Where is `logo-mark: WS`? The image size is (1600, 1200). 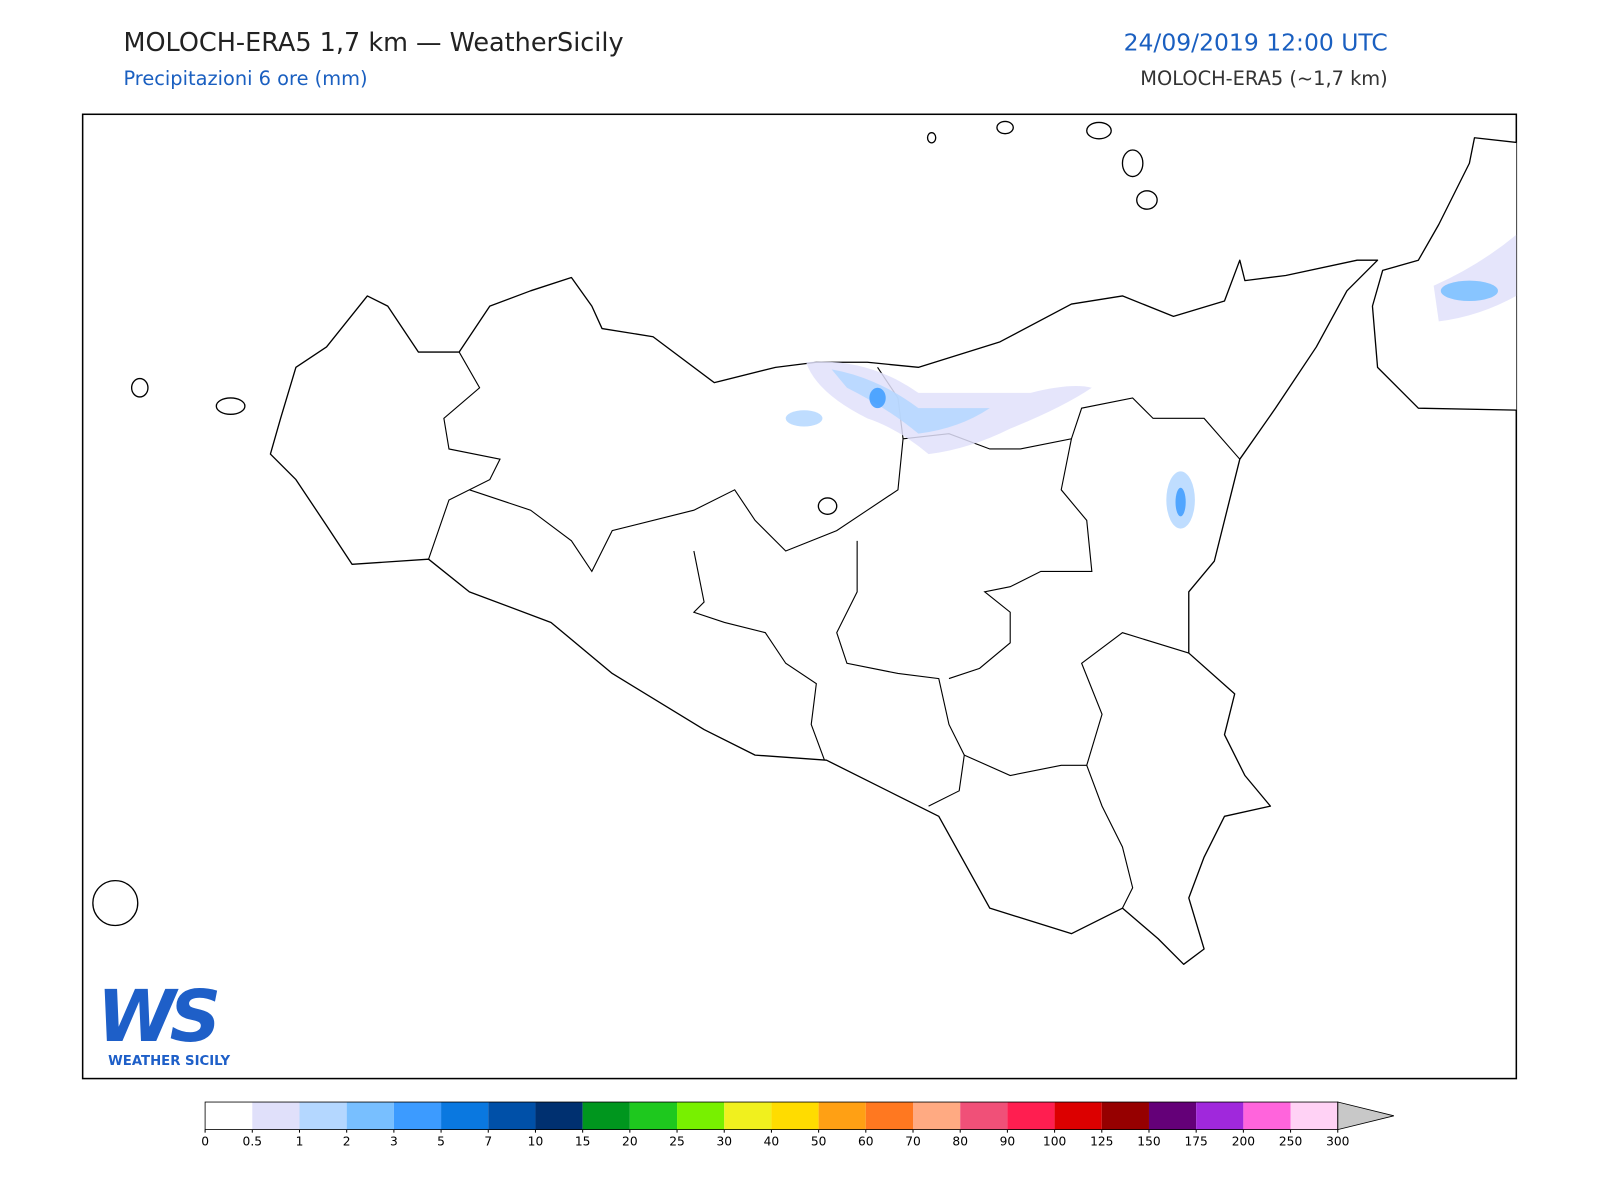 logo-mark: WS is located at coordinates (157, 1016).